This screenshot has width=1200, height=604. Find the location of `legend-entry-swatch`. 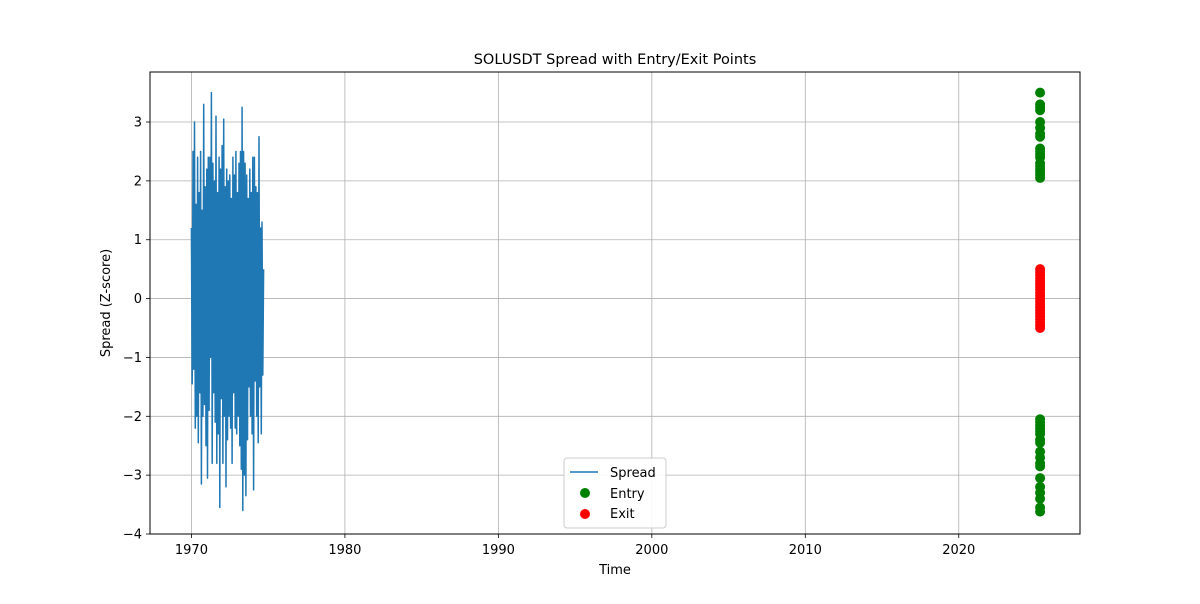

legend-entry-swatch is located at coordinates (585, 493).